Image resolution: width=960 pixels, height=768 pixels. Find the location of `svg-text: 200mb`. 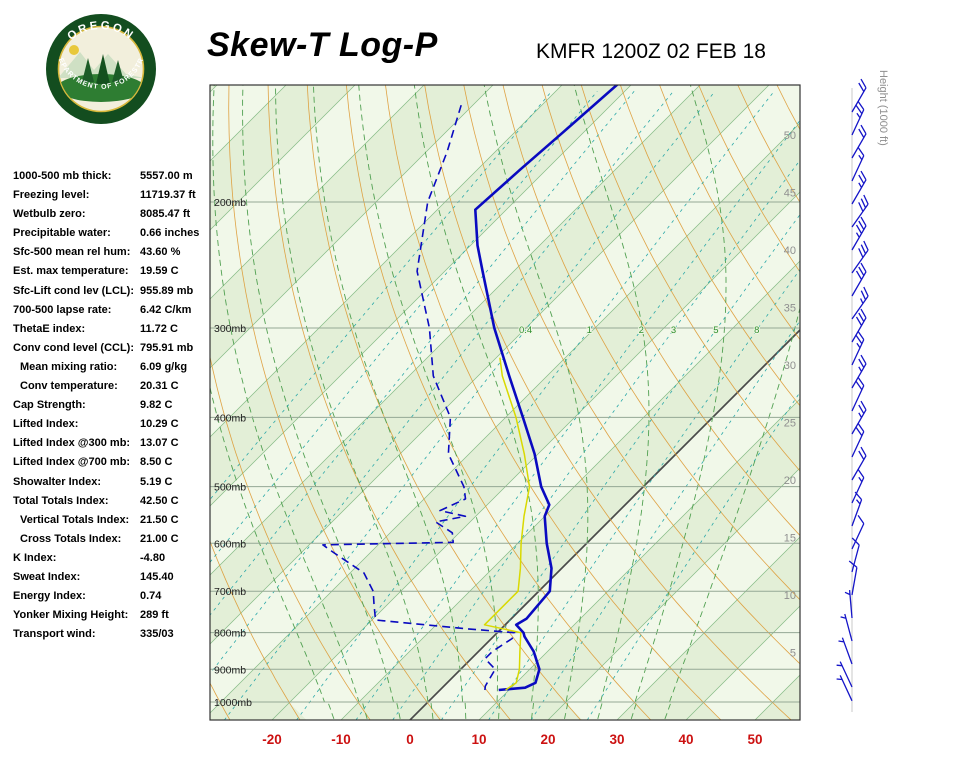

svg-text: 200mb is located at coordinates (230, 203).